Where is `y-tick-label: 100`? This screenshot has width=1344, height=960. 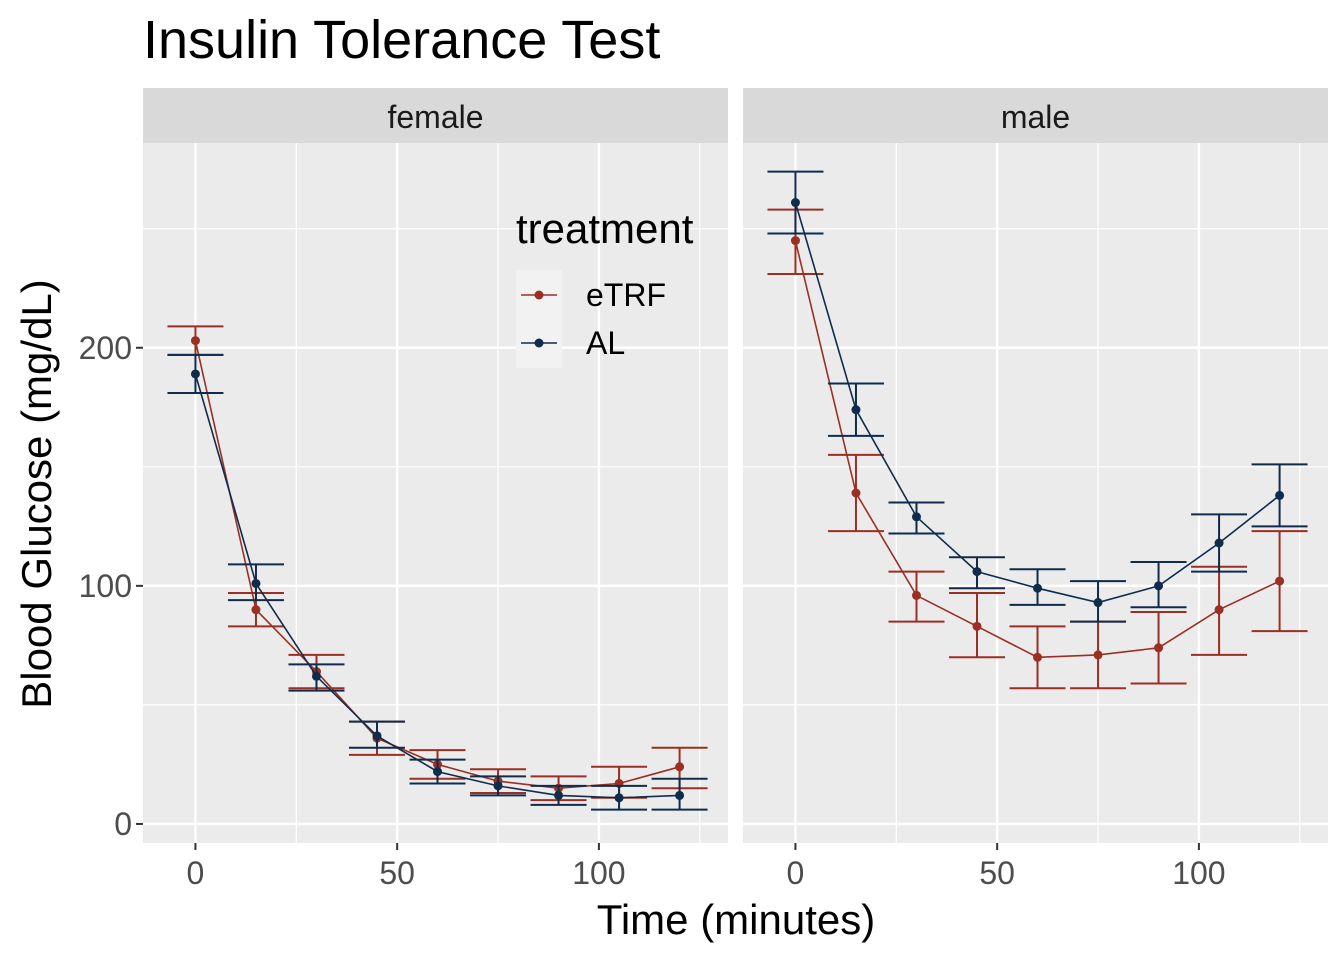 y-tick-label: 100 is located at coordinates (105, 586).